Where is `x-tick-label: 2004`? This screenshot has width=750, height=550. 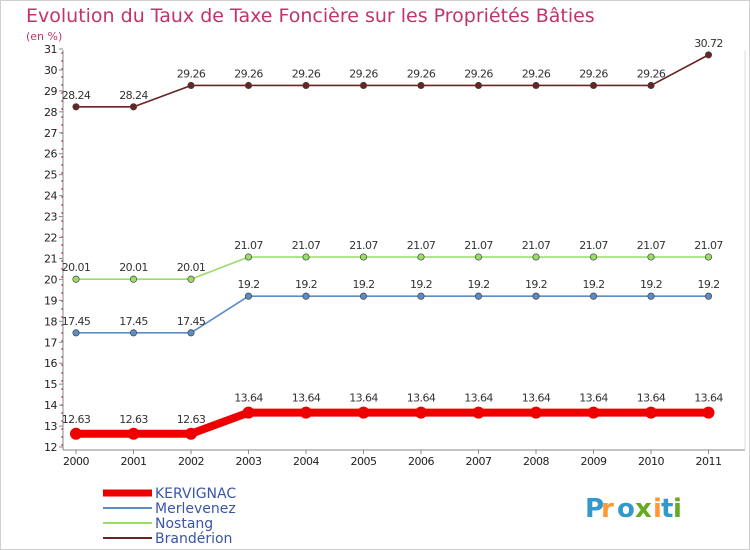
x-tick-label: 2004 is located at coordinates (306, 461).